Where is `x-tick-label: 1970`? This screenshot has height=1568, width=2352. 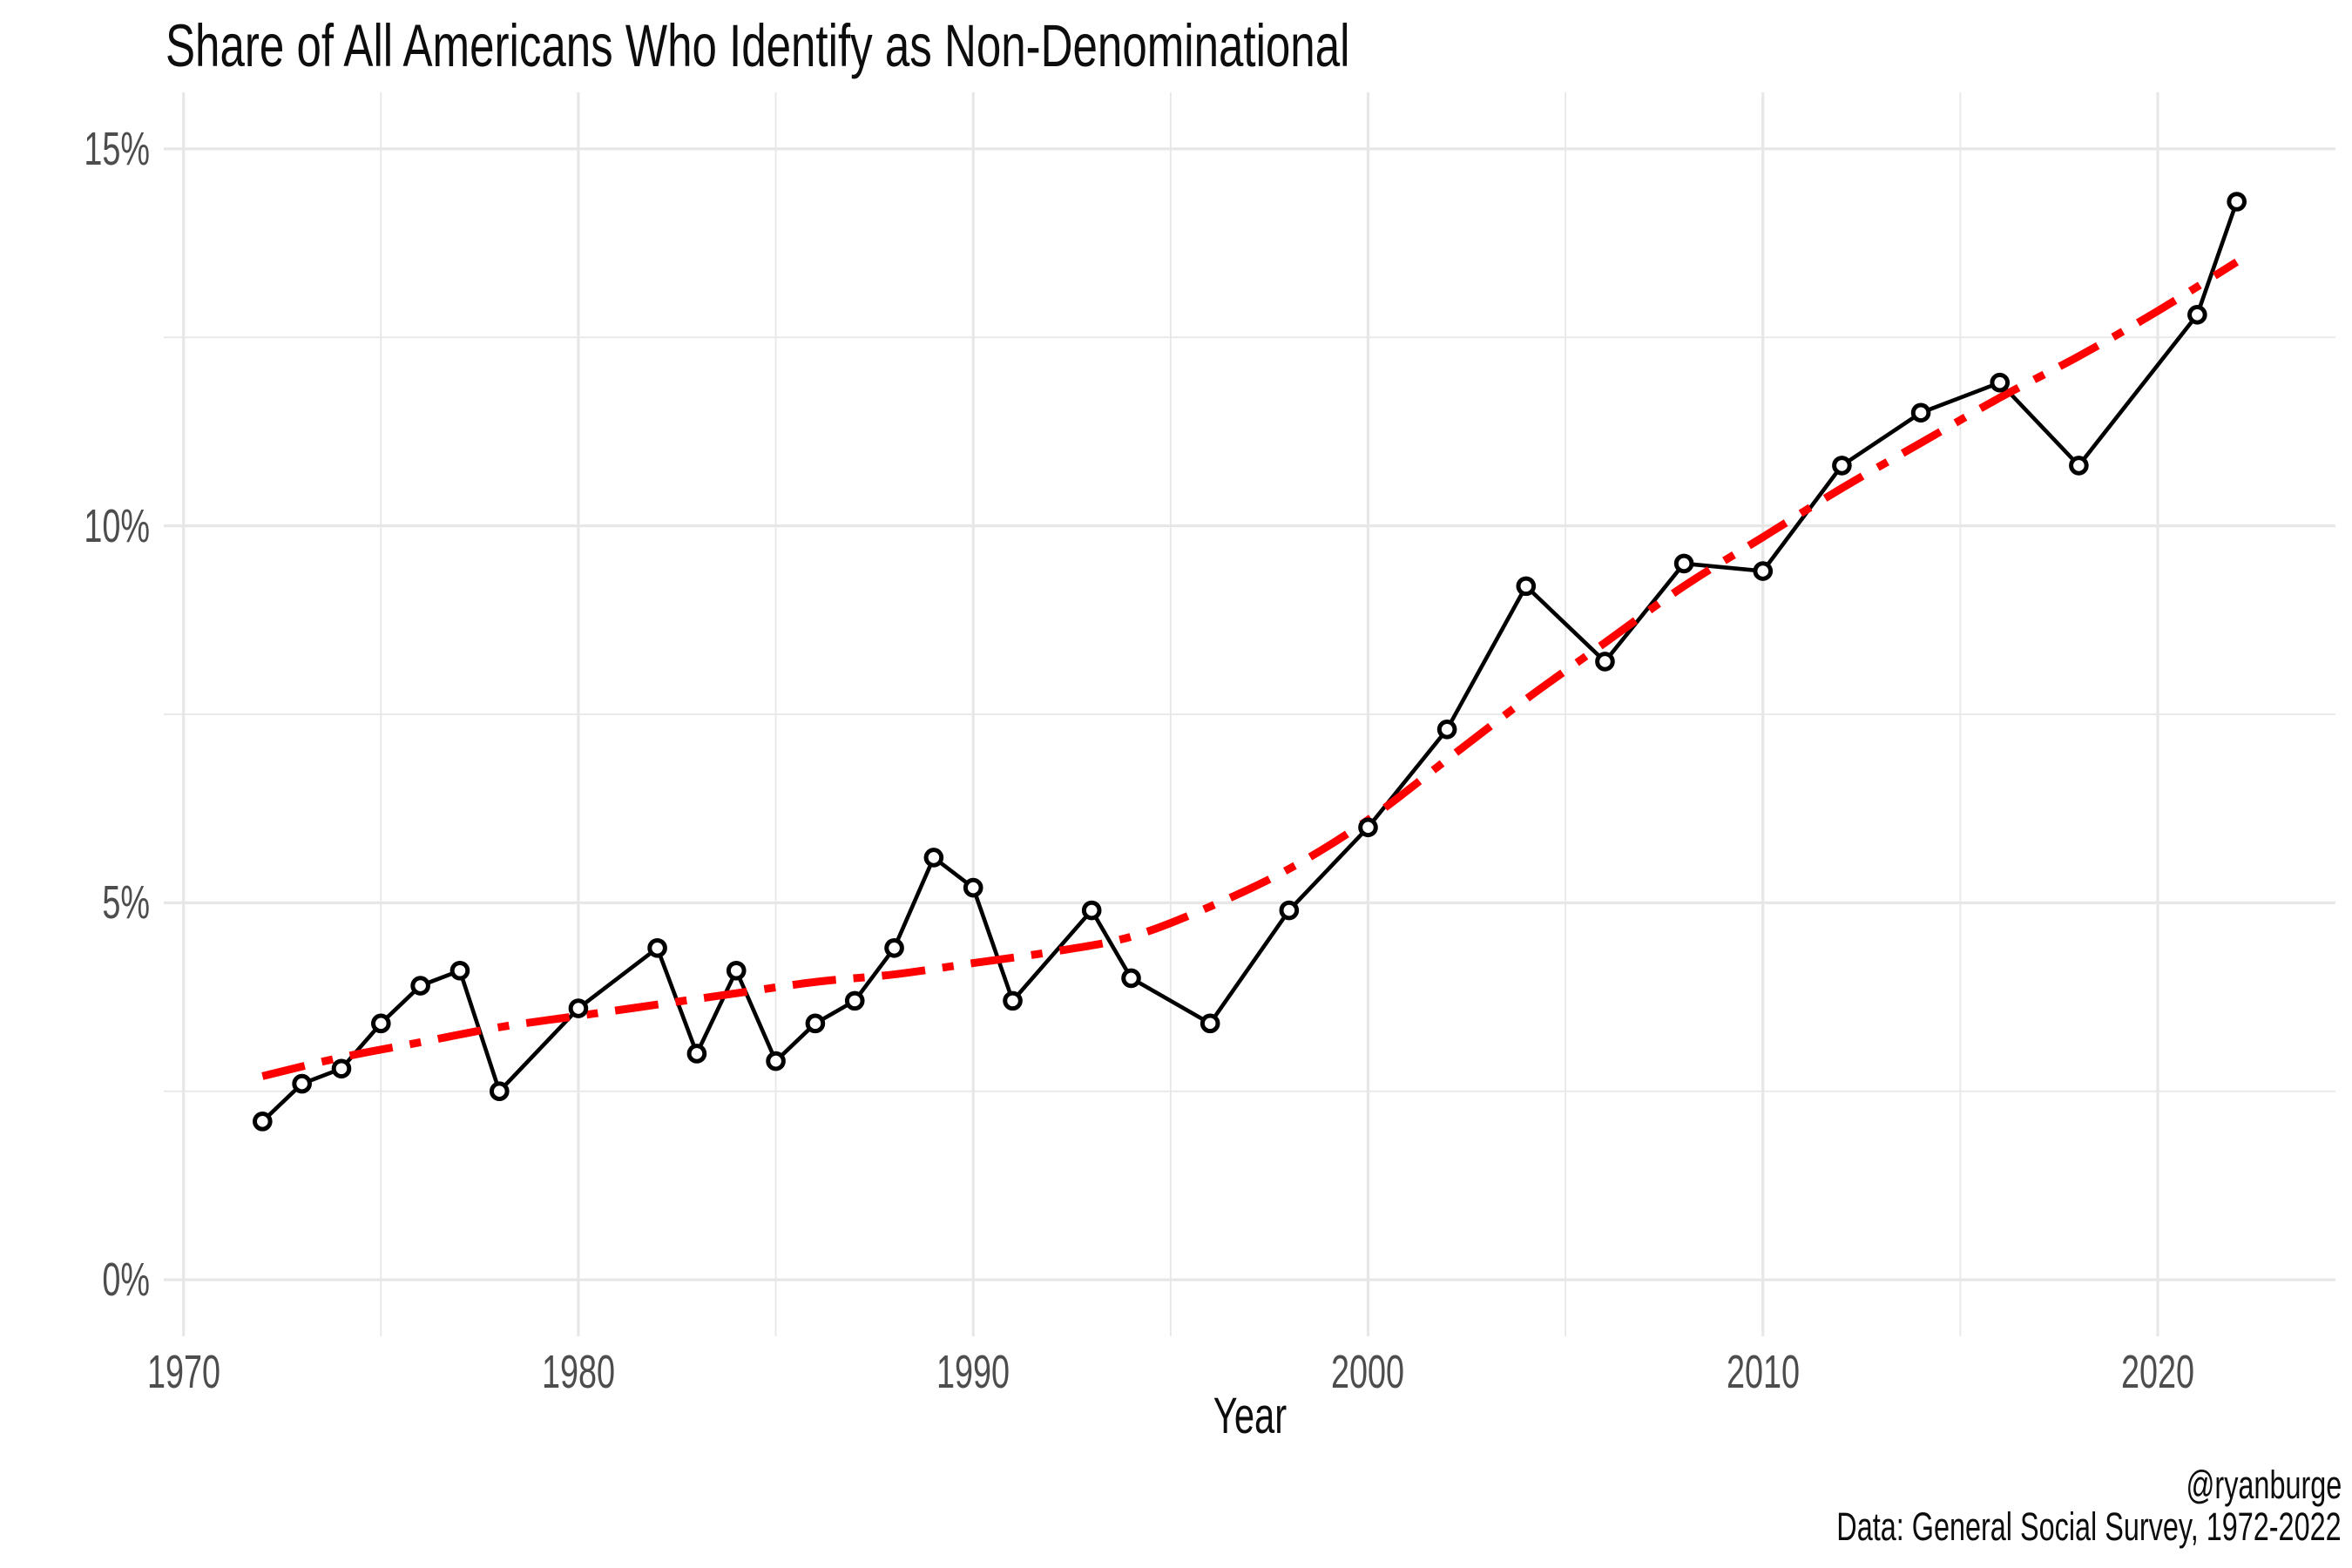 x-tick-label: 1970 is located at coordinates (183, 1372).